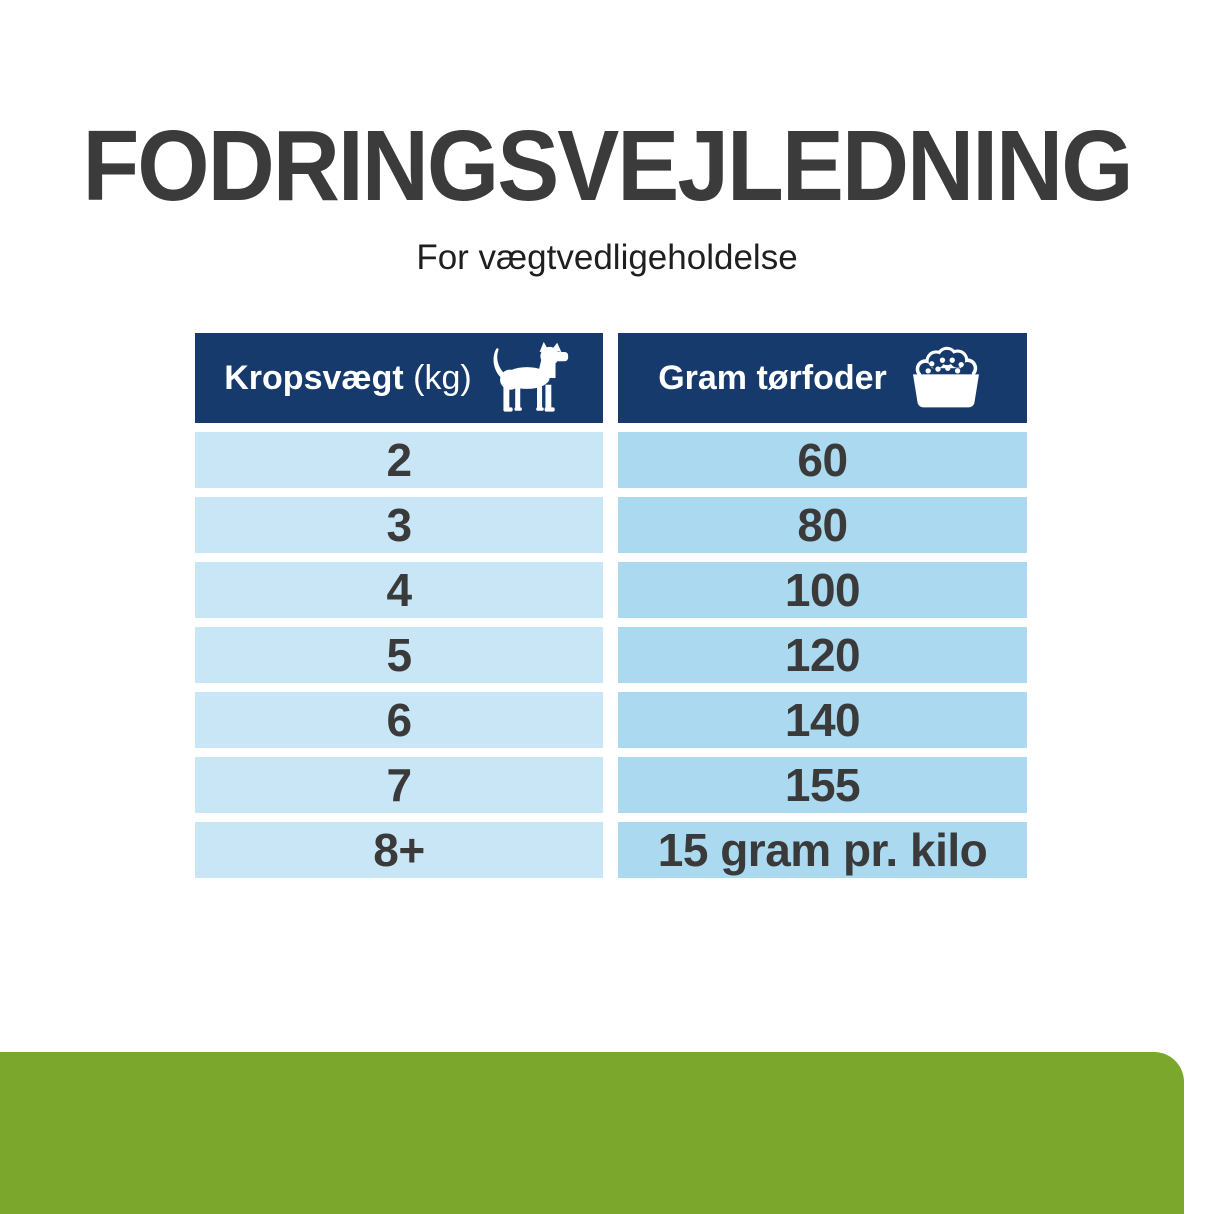 The height and width of the screenshot is (1214, 1214). I want to click on table-row-weight: 7, so click(399, 785).